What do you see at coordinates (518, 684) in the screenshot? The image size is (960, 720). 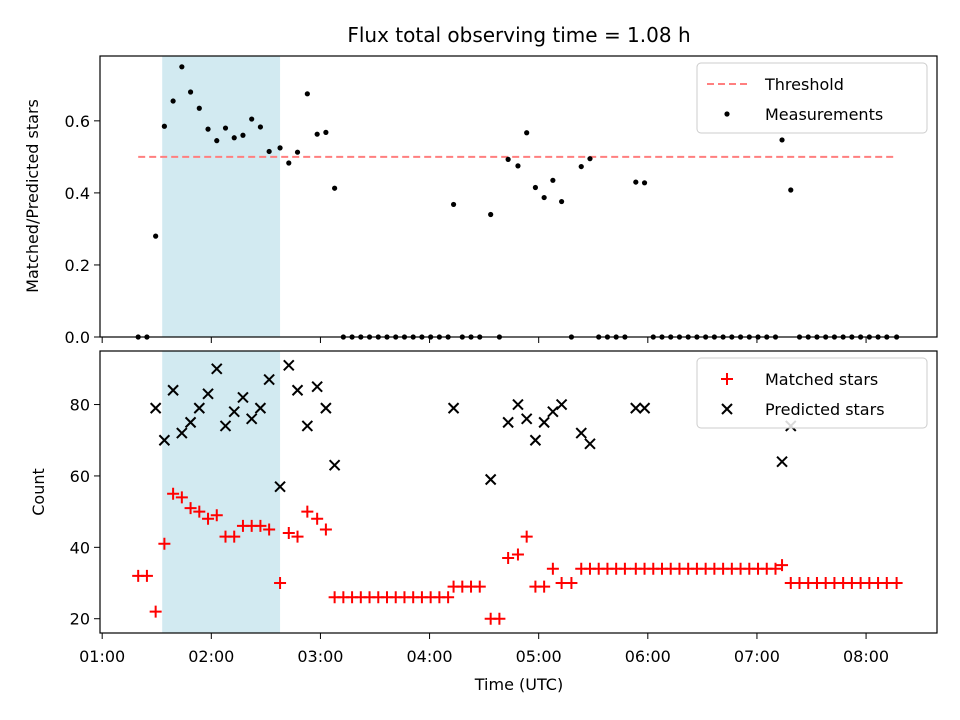 I see `x-axis-label: Time (UTC)` at bounding box center [518, 684].